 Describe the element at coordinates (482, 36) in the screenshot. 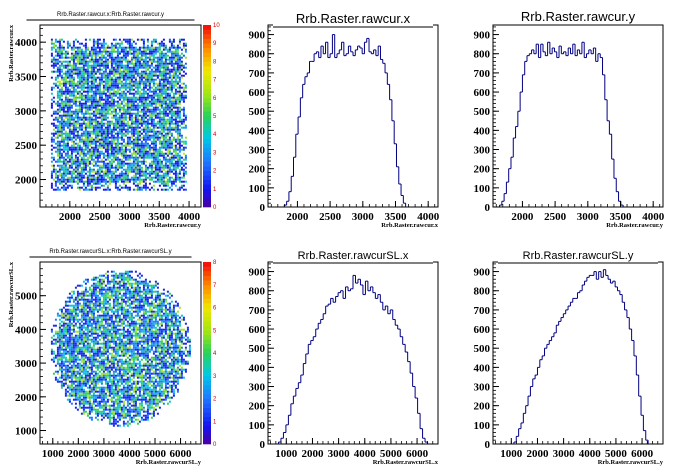

I see `y-tick-label: 900` at that location.